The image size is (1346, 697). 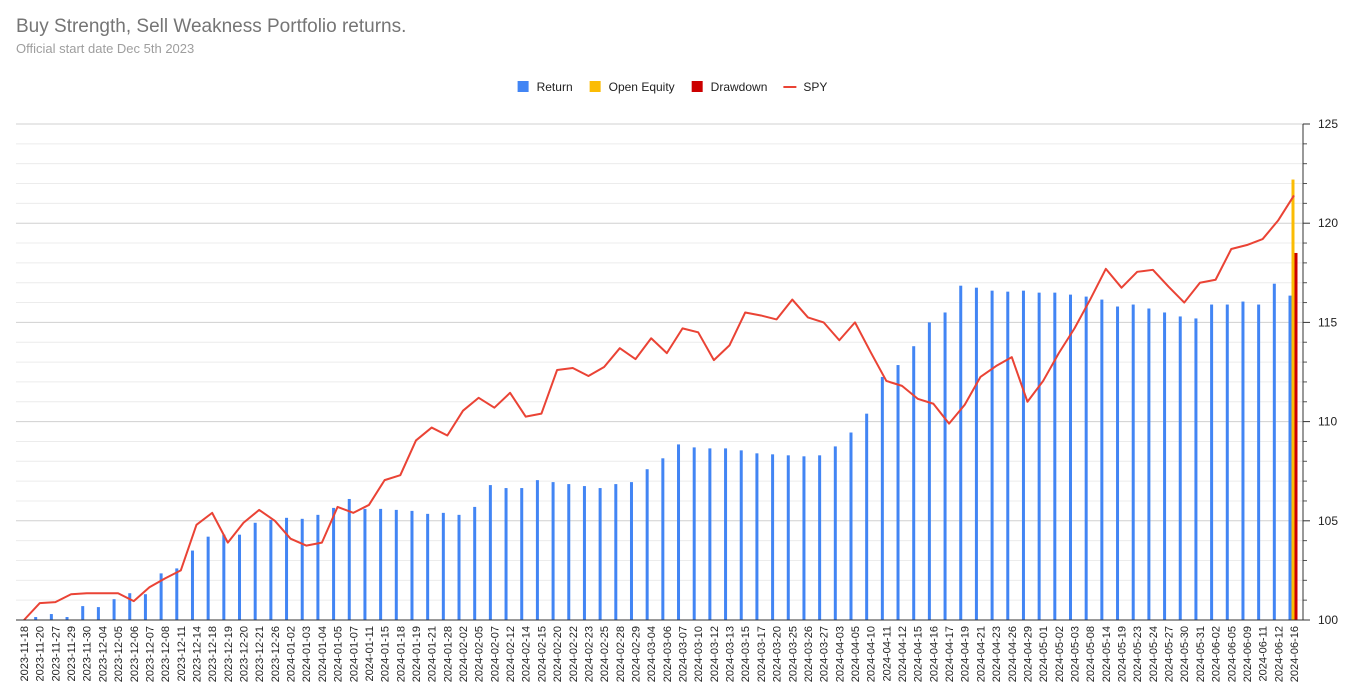 What do you see at coordinates (887, 653) in the screenshot?
I see `x-tick-label: 2024-04-11` at bounding box center [887, 653].